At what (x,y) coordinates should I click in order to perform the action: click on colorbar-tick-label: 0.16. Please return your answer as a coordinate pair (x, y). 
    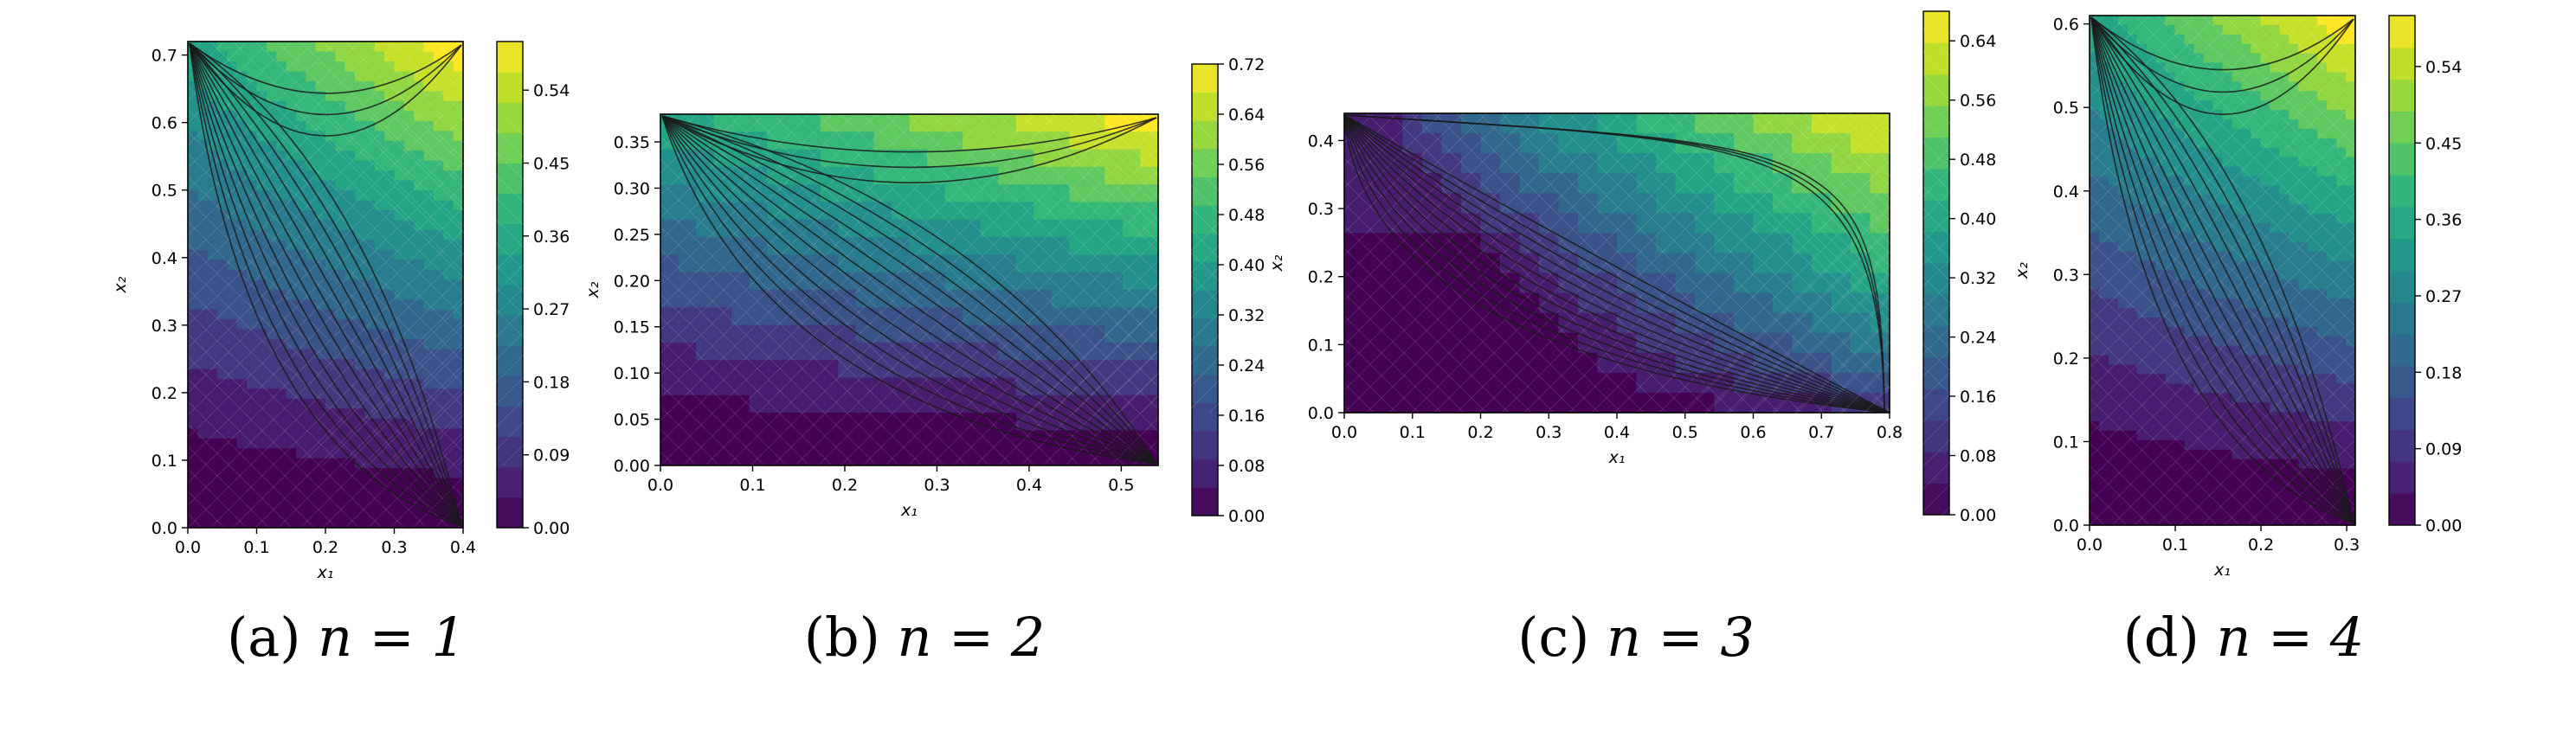
    Looking at the image, I should click on (1246, 417).